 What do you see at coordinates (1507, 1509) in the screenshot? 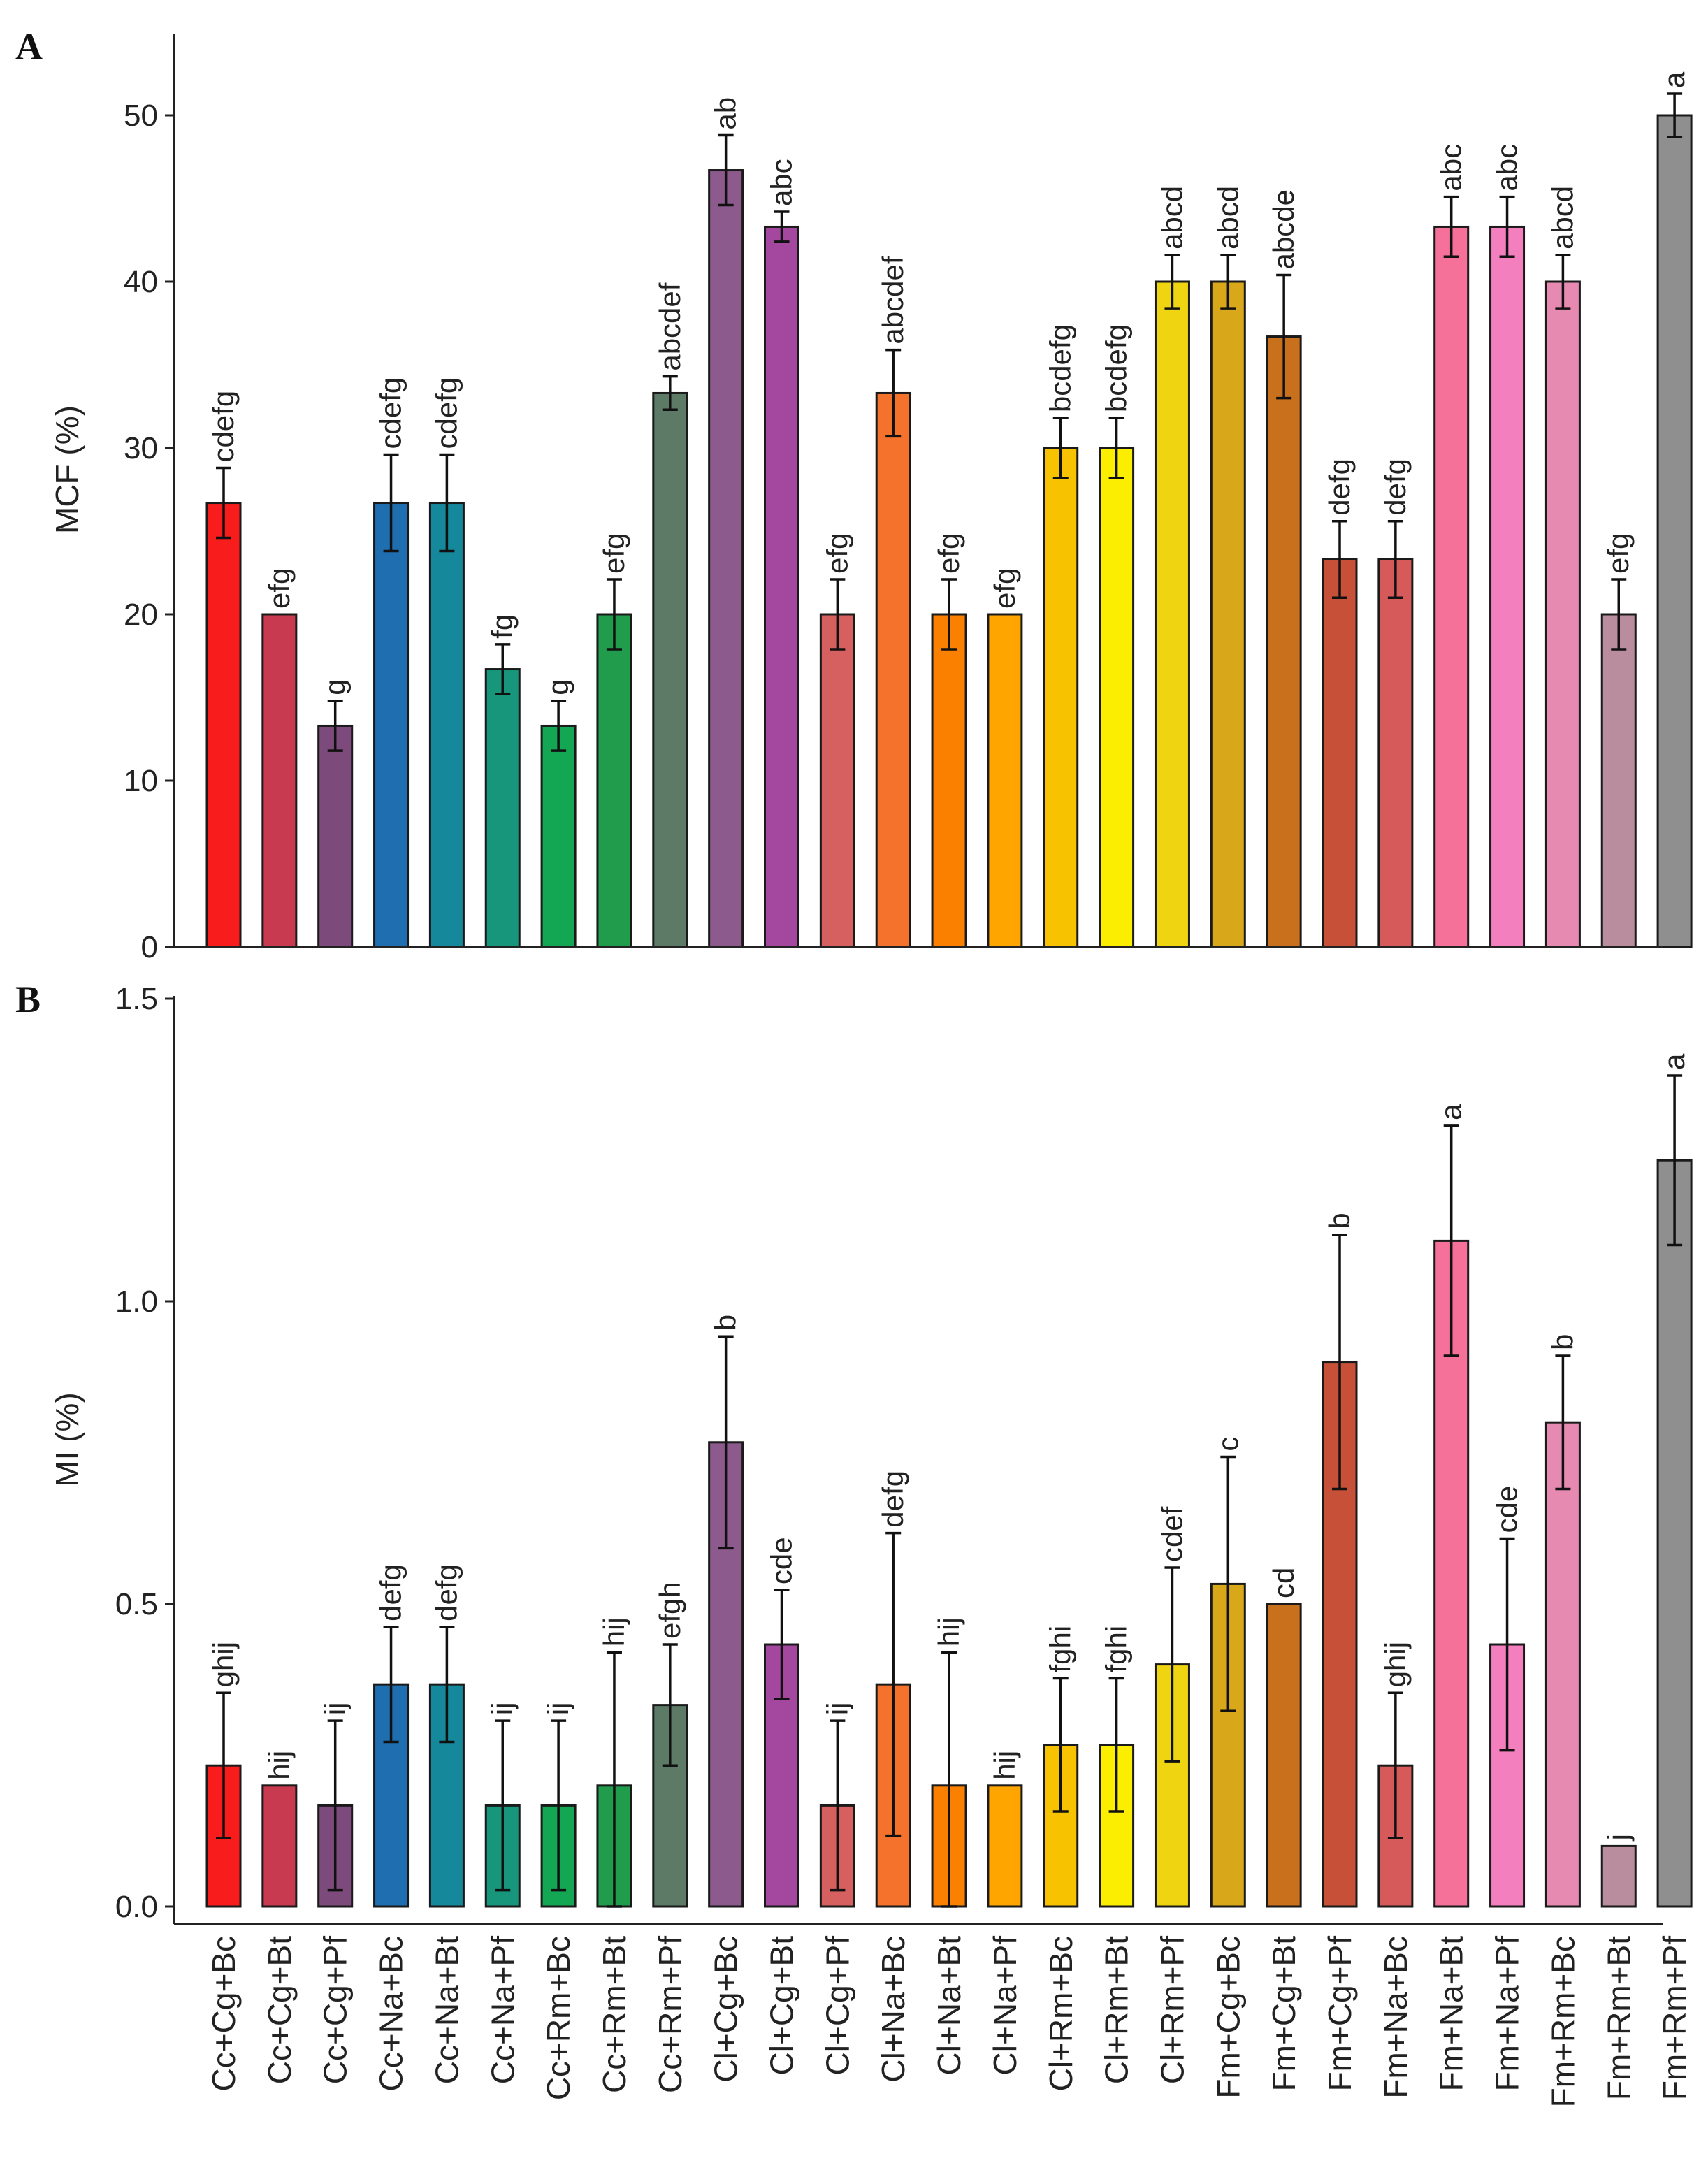
I see `significance-letter: cde` at bounding box center [1507, 1509].